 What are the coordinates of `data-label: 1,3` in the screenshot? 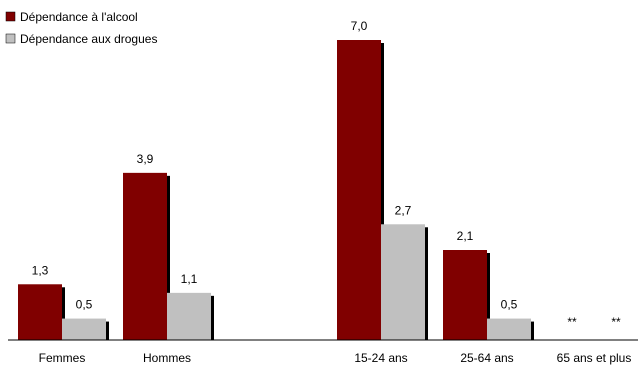 It's located at (40, 270).